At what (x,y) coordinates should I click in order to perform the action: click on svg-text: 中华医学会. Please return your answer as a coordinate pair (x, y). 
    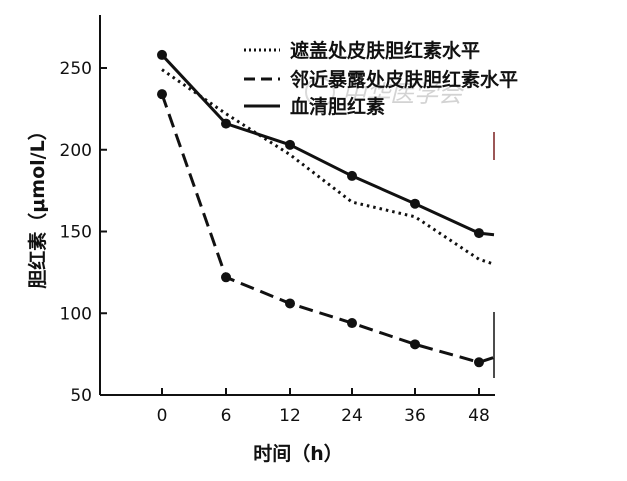
    Looking at the image, I should click on (403, 94).